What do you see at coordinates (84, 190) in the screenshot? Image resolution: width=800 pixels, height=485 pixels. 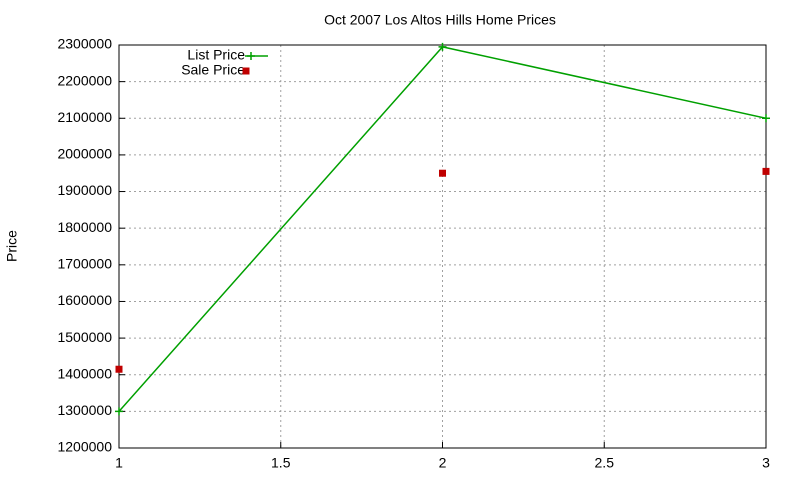 I see `y-tick-label: 1900000` at bounding box center [84, 190].